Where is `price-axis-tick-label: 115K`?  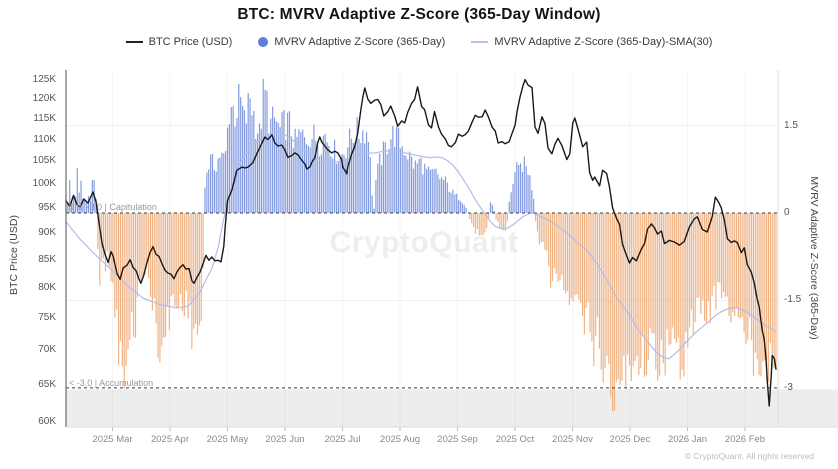 price-axis-tick-label: 115K is located at coordinates (44, 118).